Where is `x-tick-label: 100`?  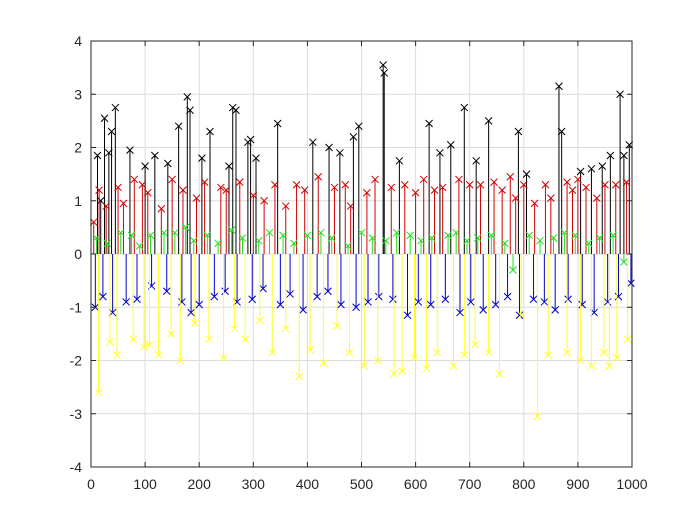
x-tick-label: 100 is located at coordinates (145, 484).